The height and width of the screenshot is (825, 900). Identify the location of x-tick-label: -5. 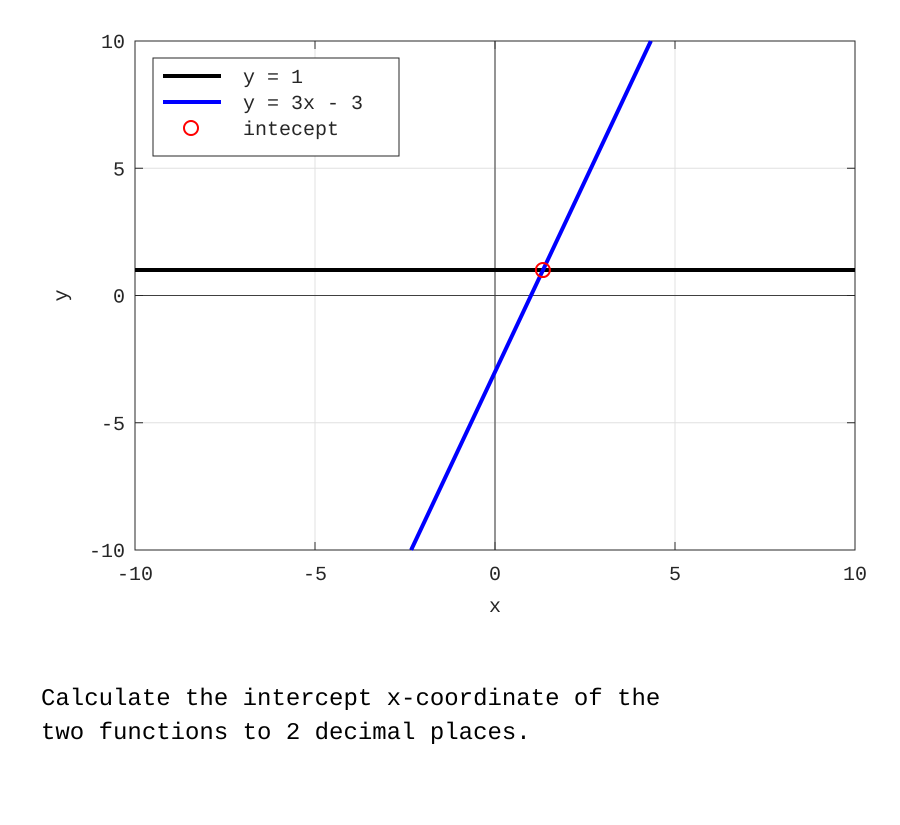
(315, 575).